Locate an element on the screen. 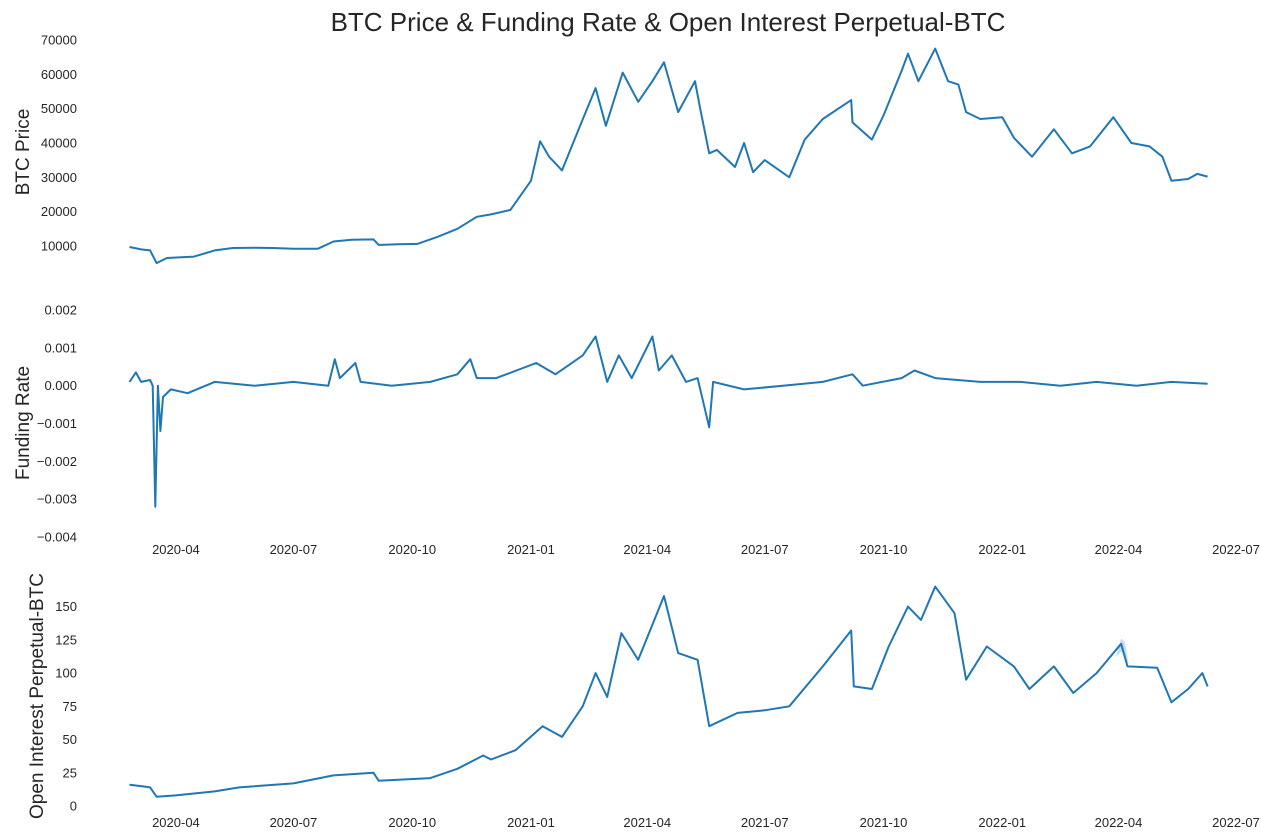 This screenshot has width=1261, height=840. y-tick-label-open-interest: 100 is located at coordinates (66, 673).